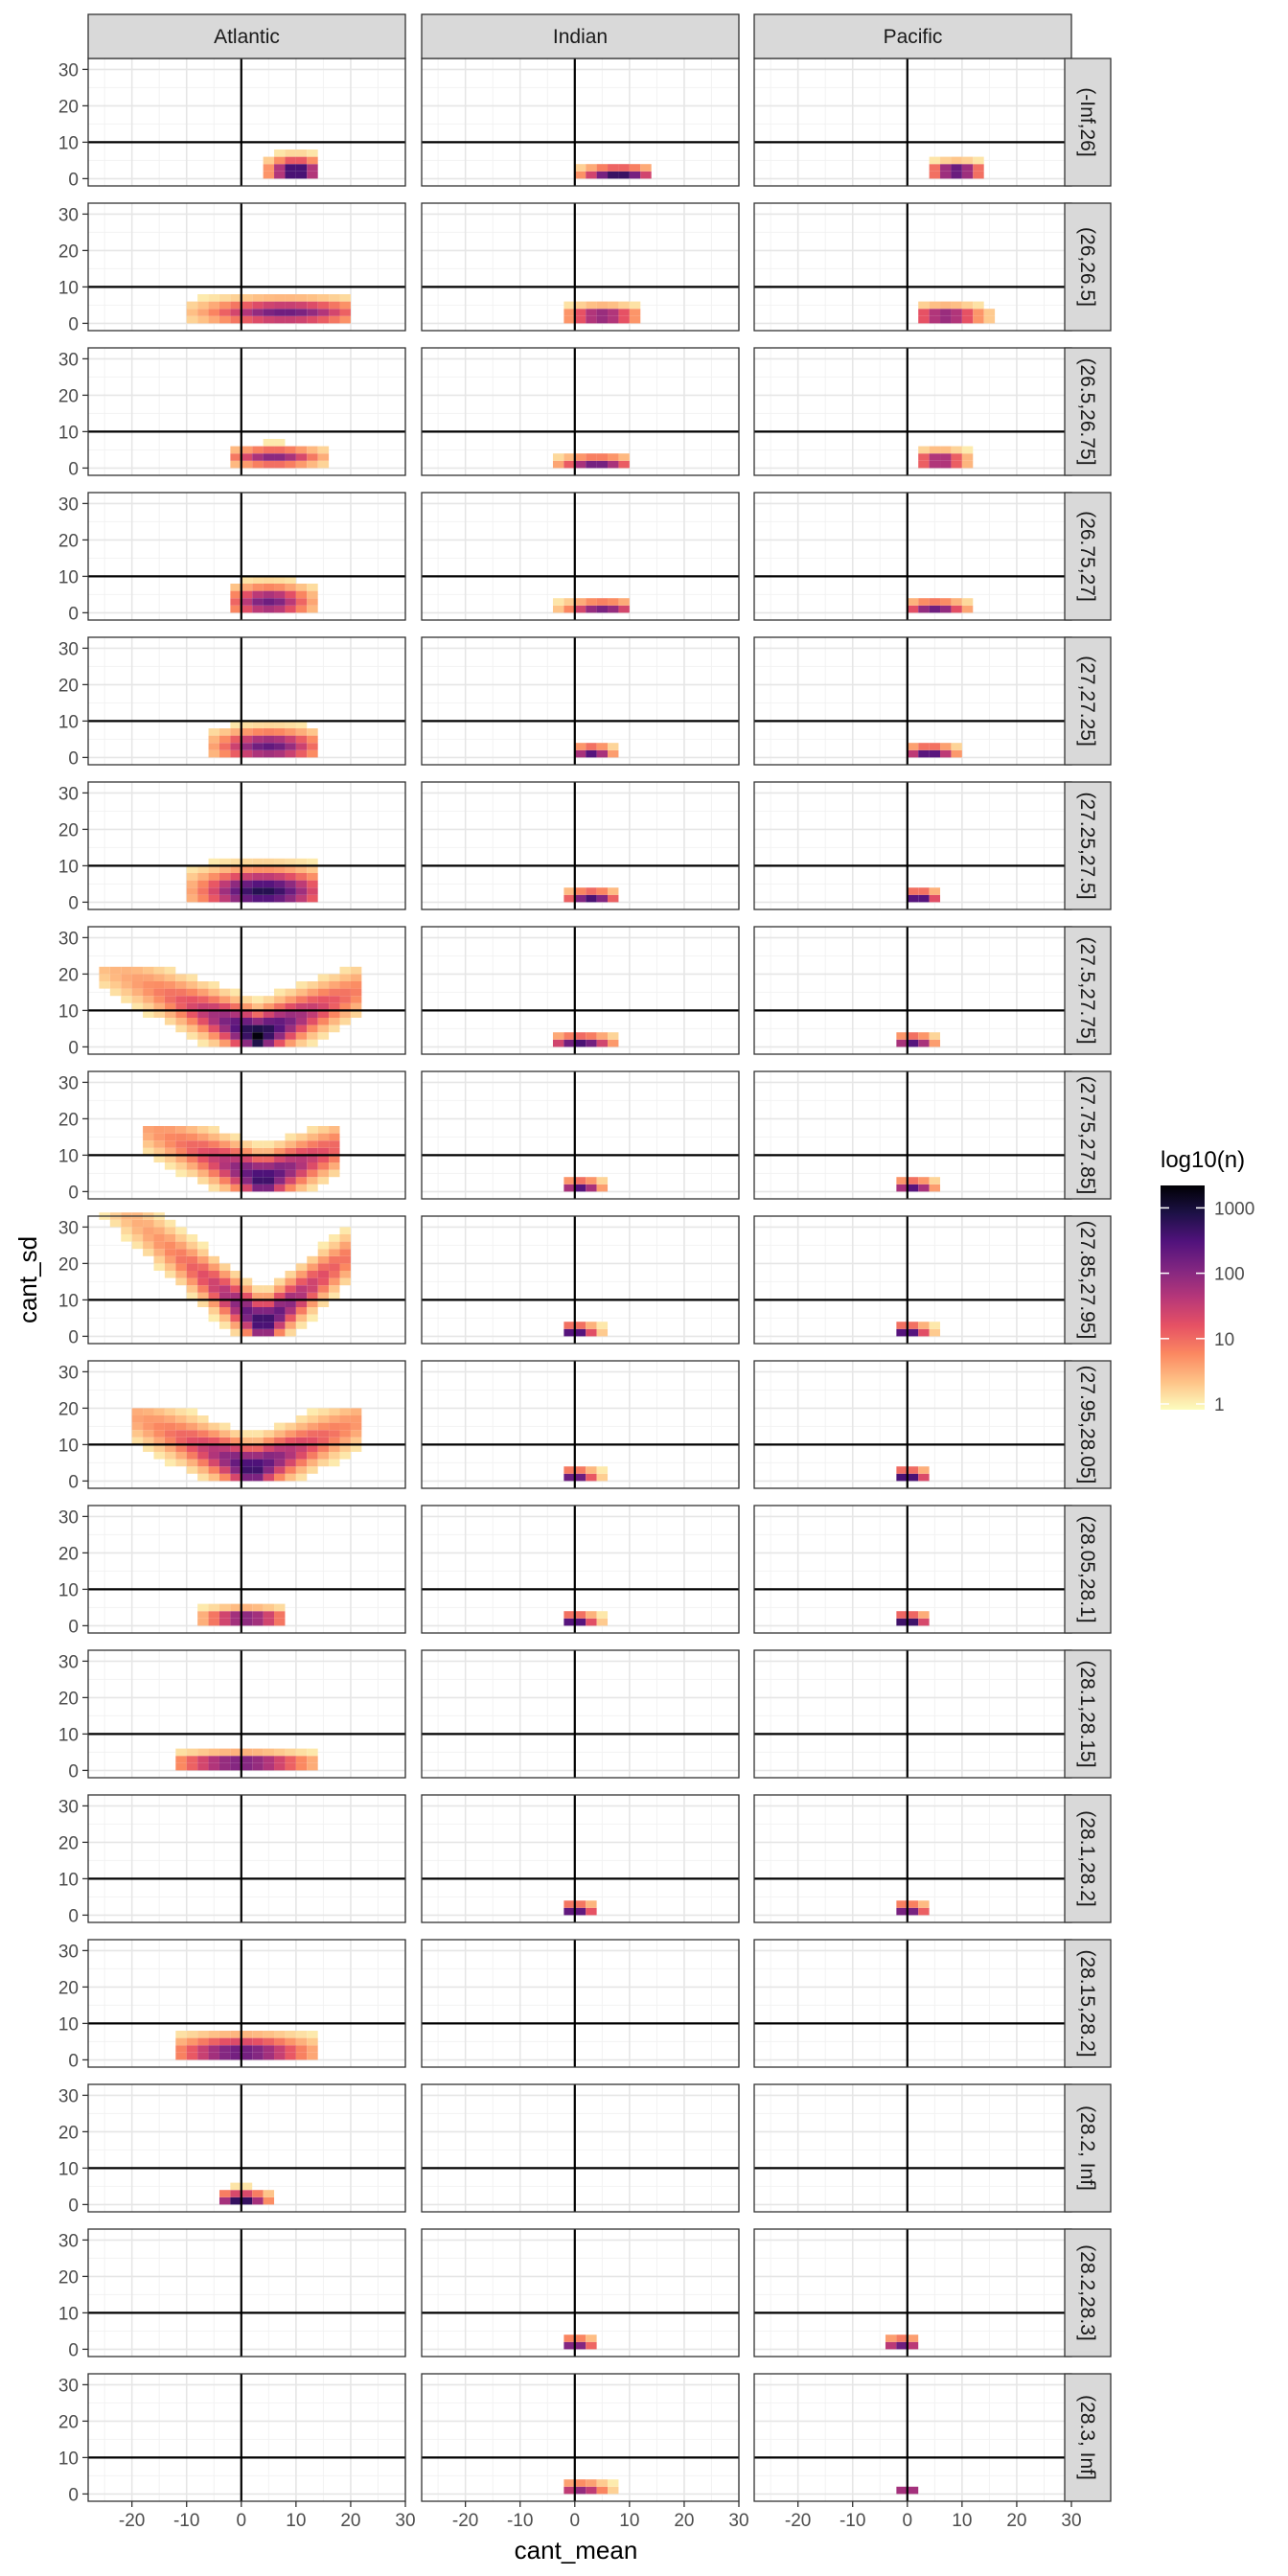  What do you see at coordinates (852, 2521) in the screenshot?
I see `x-tick-label: -10` at bounding box center [852, 2521].